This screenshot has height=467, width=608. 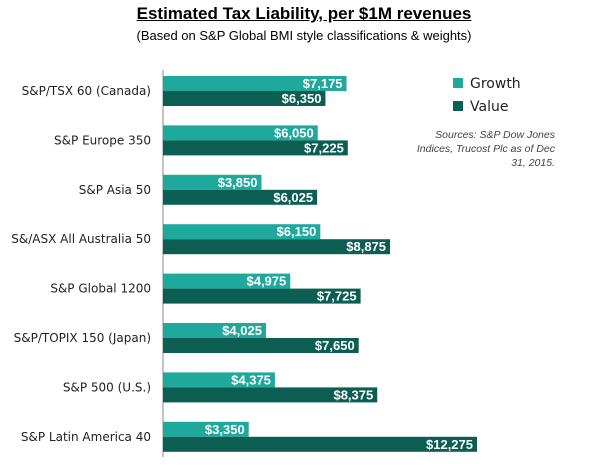 What do you see at coordinates (238, 182) in the screenshot?
I see `bar-label-growth-2: $3,850` at bounding box center [238, 182].